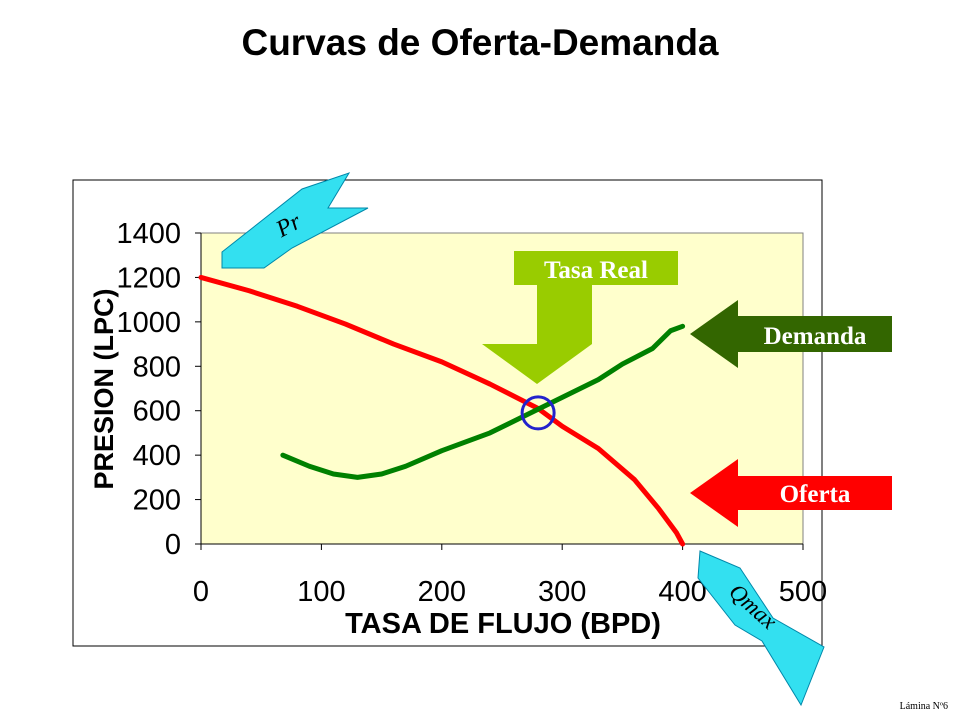 The width and height of the screenshot is (960, 720). Describe the element at coordinates (157, 412) in the screenshot. I see `y-tick-label: 600` at that location.